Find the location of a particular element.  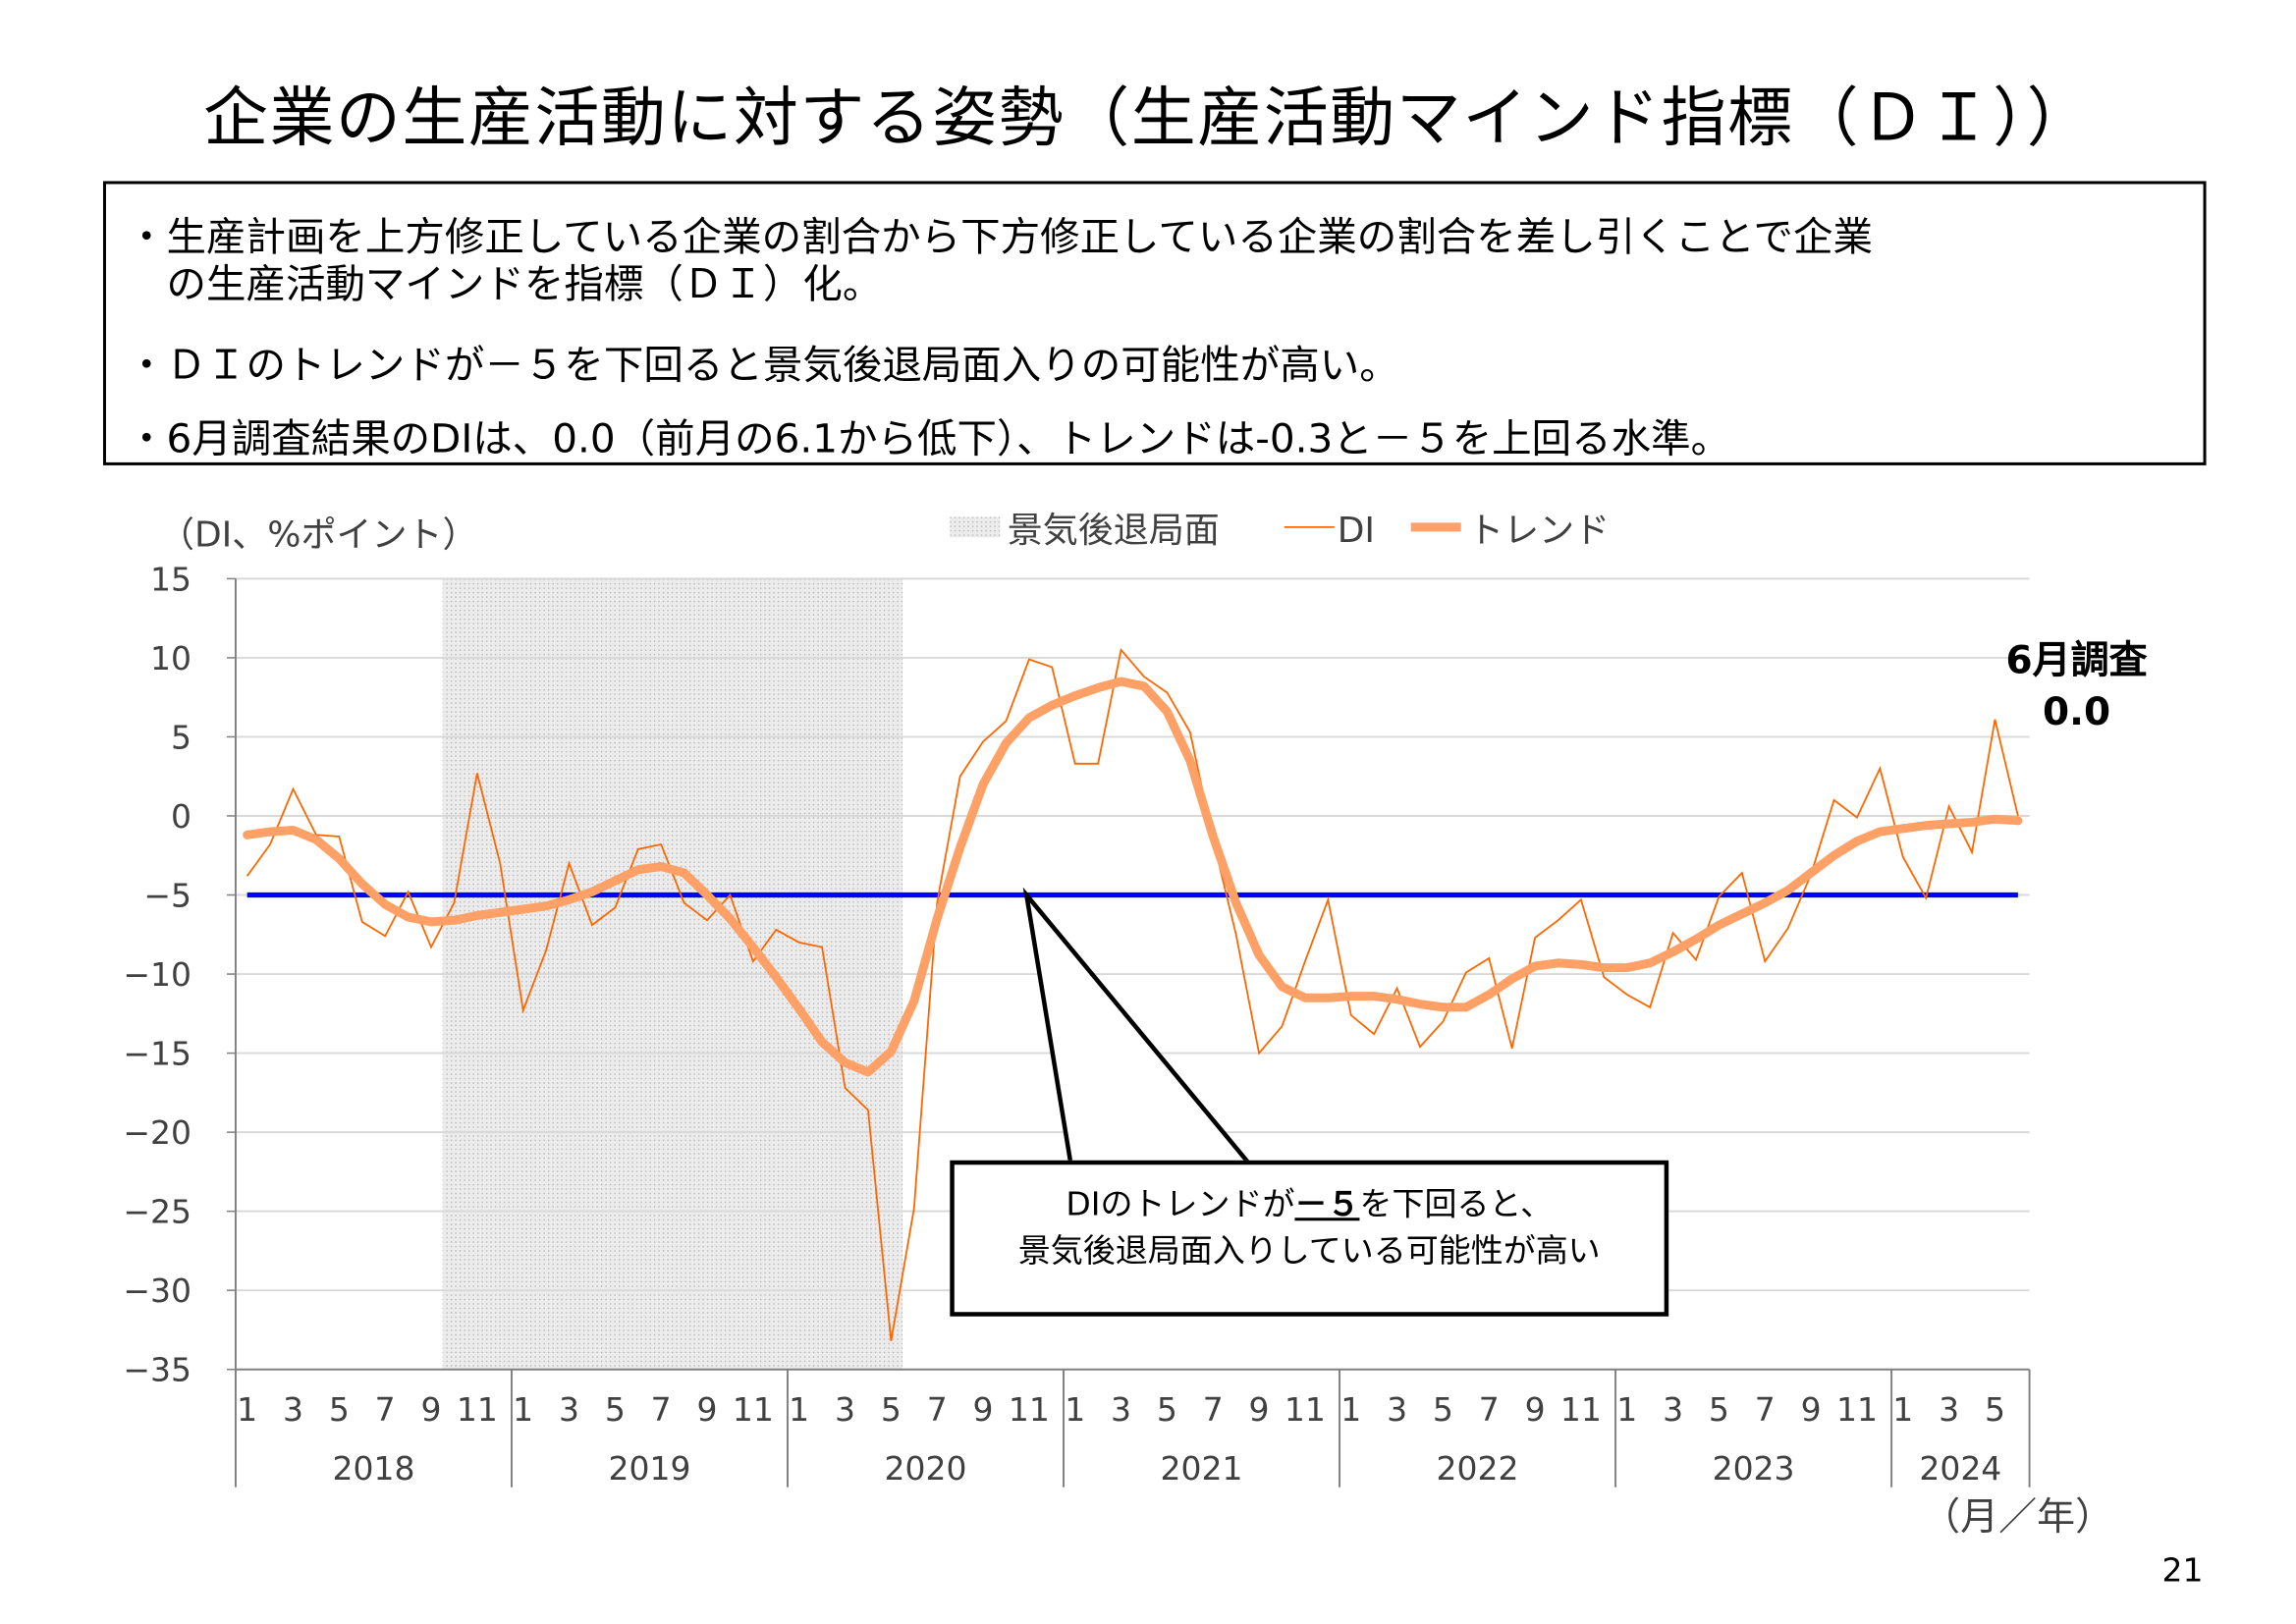

page-number: 21 is located at coordinates (2182, 1572).